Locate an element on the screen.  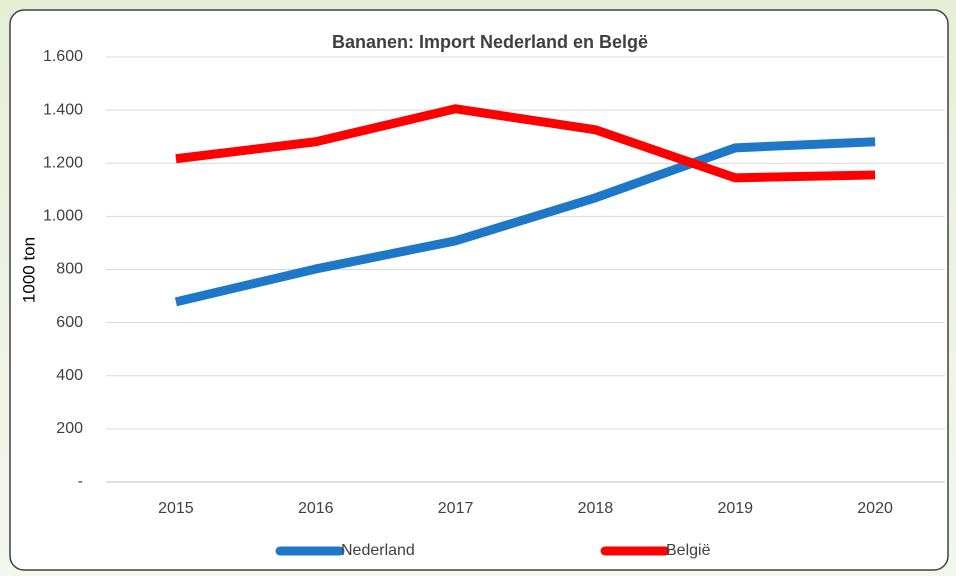
x-tick-label: 2017 is located at coordinates (456, 508).